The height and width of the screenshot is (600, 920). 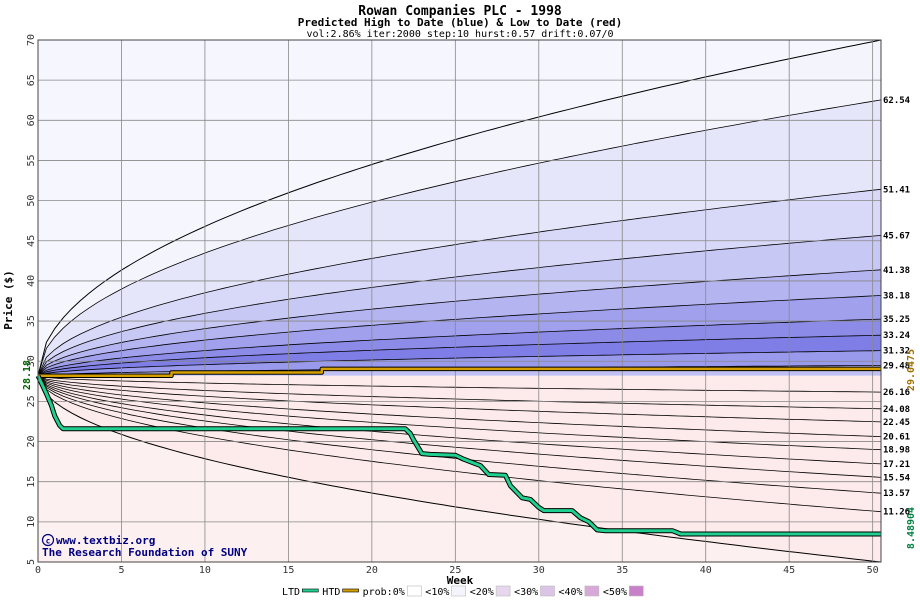 I want to click on copyright-letter: c, so click(x=48, y=541).